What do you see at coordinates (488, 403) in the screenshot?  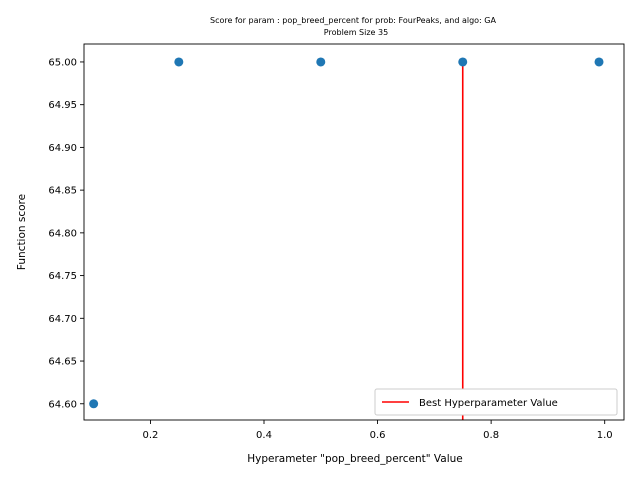 I see `legend-label-best: Best Hyperparameter Value` at bounding box center [488, 403].